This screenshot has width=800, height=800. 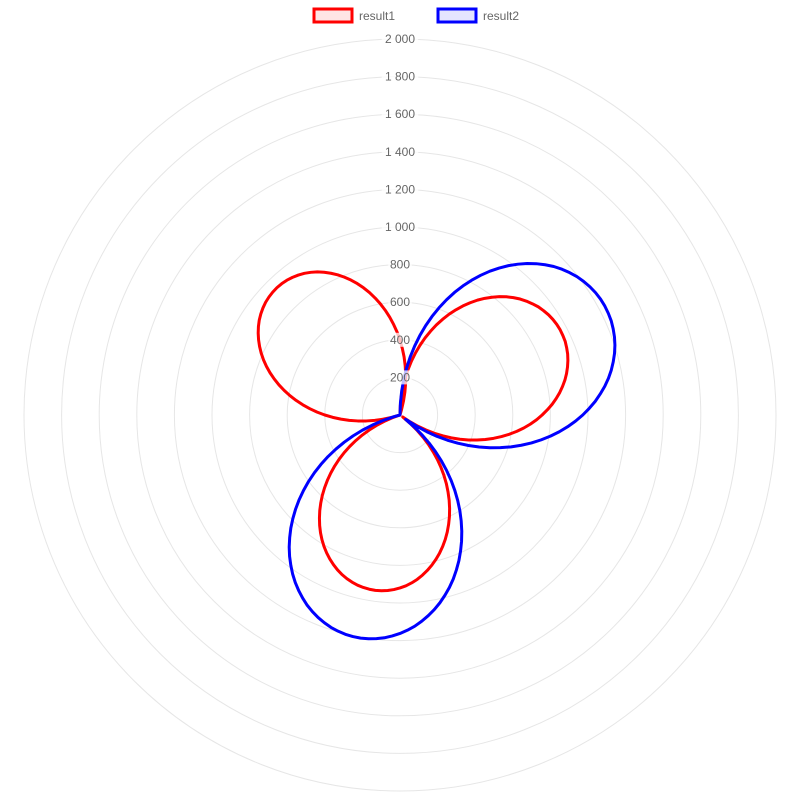 I want to click on tick-label-group: 2 000, so click(x=400, y=39).